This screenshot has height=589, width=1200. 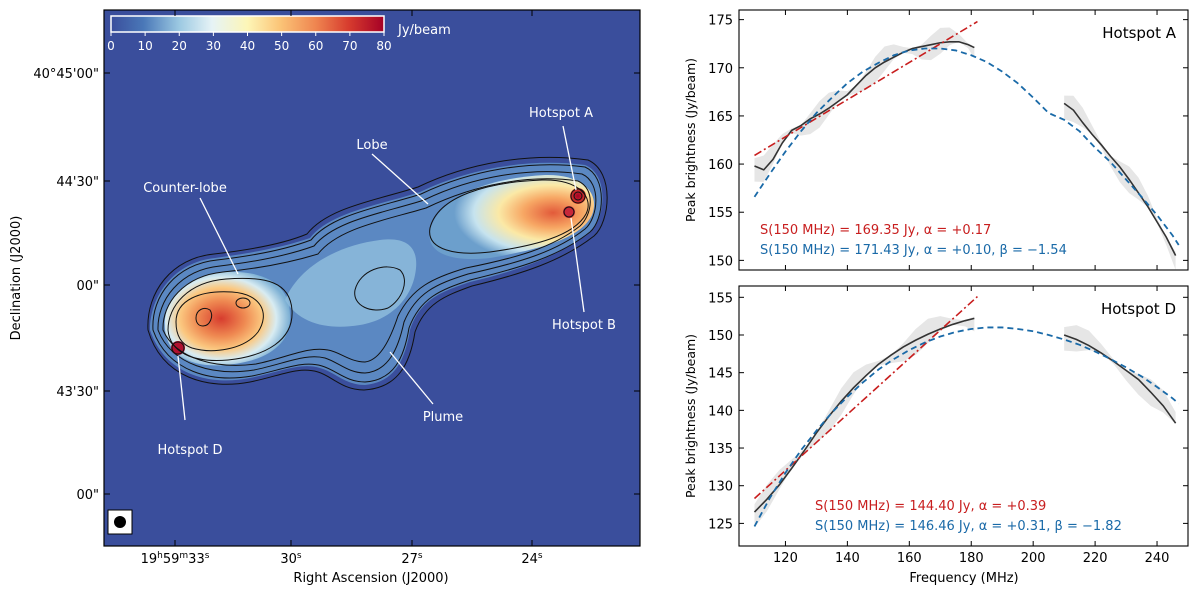 What do you see at coordinates (1095, 558) in the screenshot?
I see `hotspot-d-xtick-label-5: 220` at bounding box center [1095, 558].